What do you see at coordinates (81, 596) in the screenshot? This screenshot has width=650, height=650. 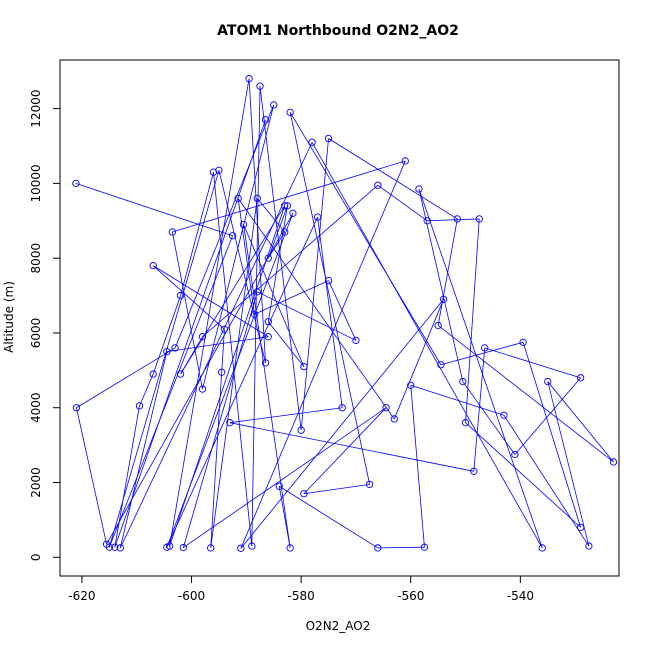 I see `x-tick-label-0: -620` at bounding box center [81, 596].